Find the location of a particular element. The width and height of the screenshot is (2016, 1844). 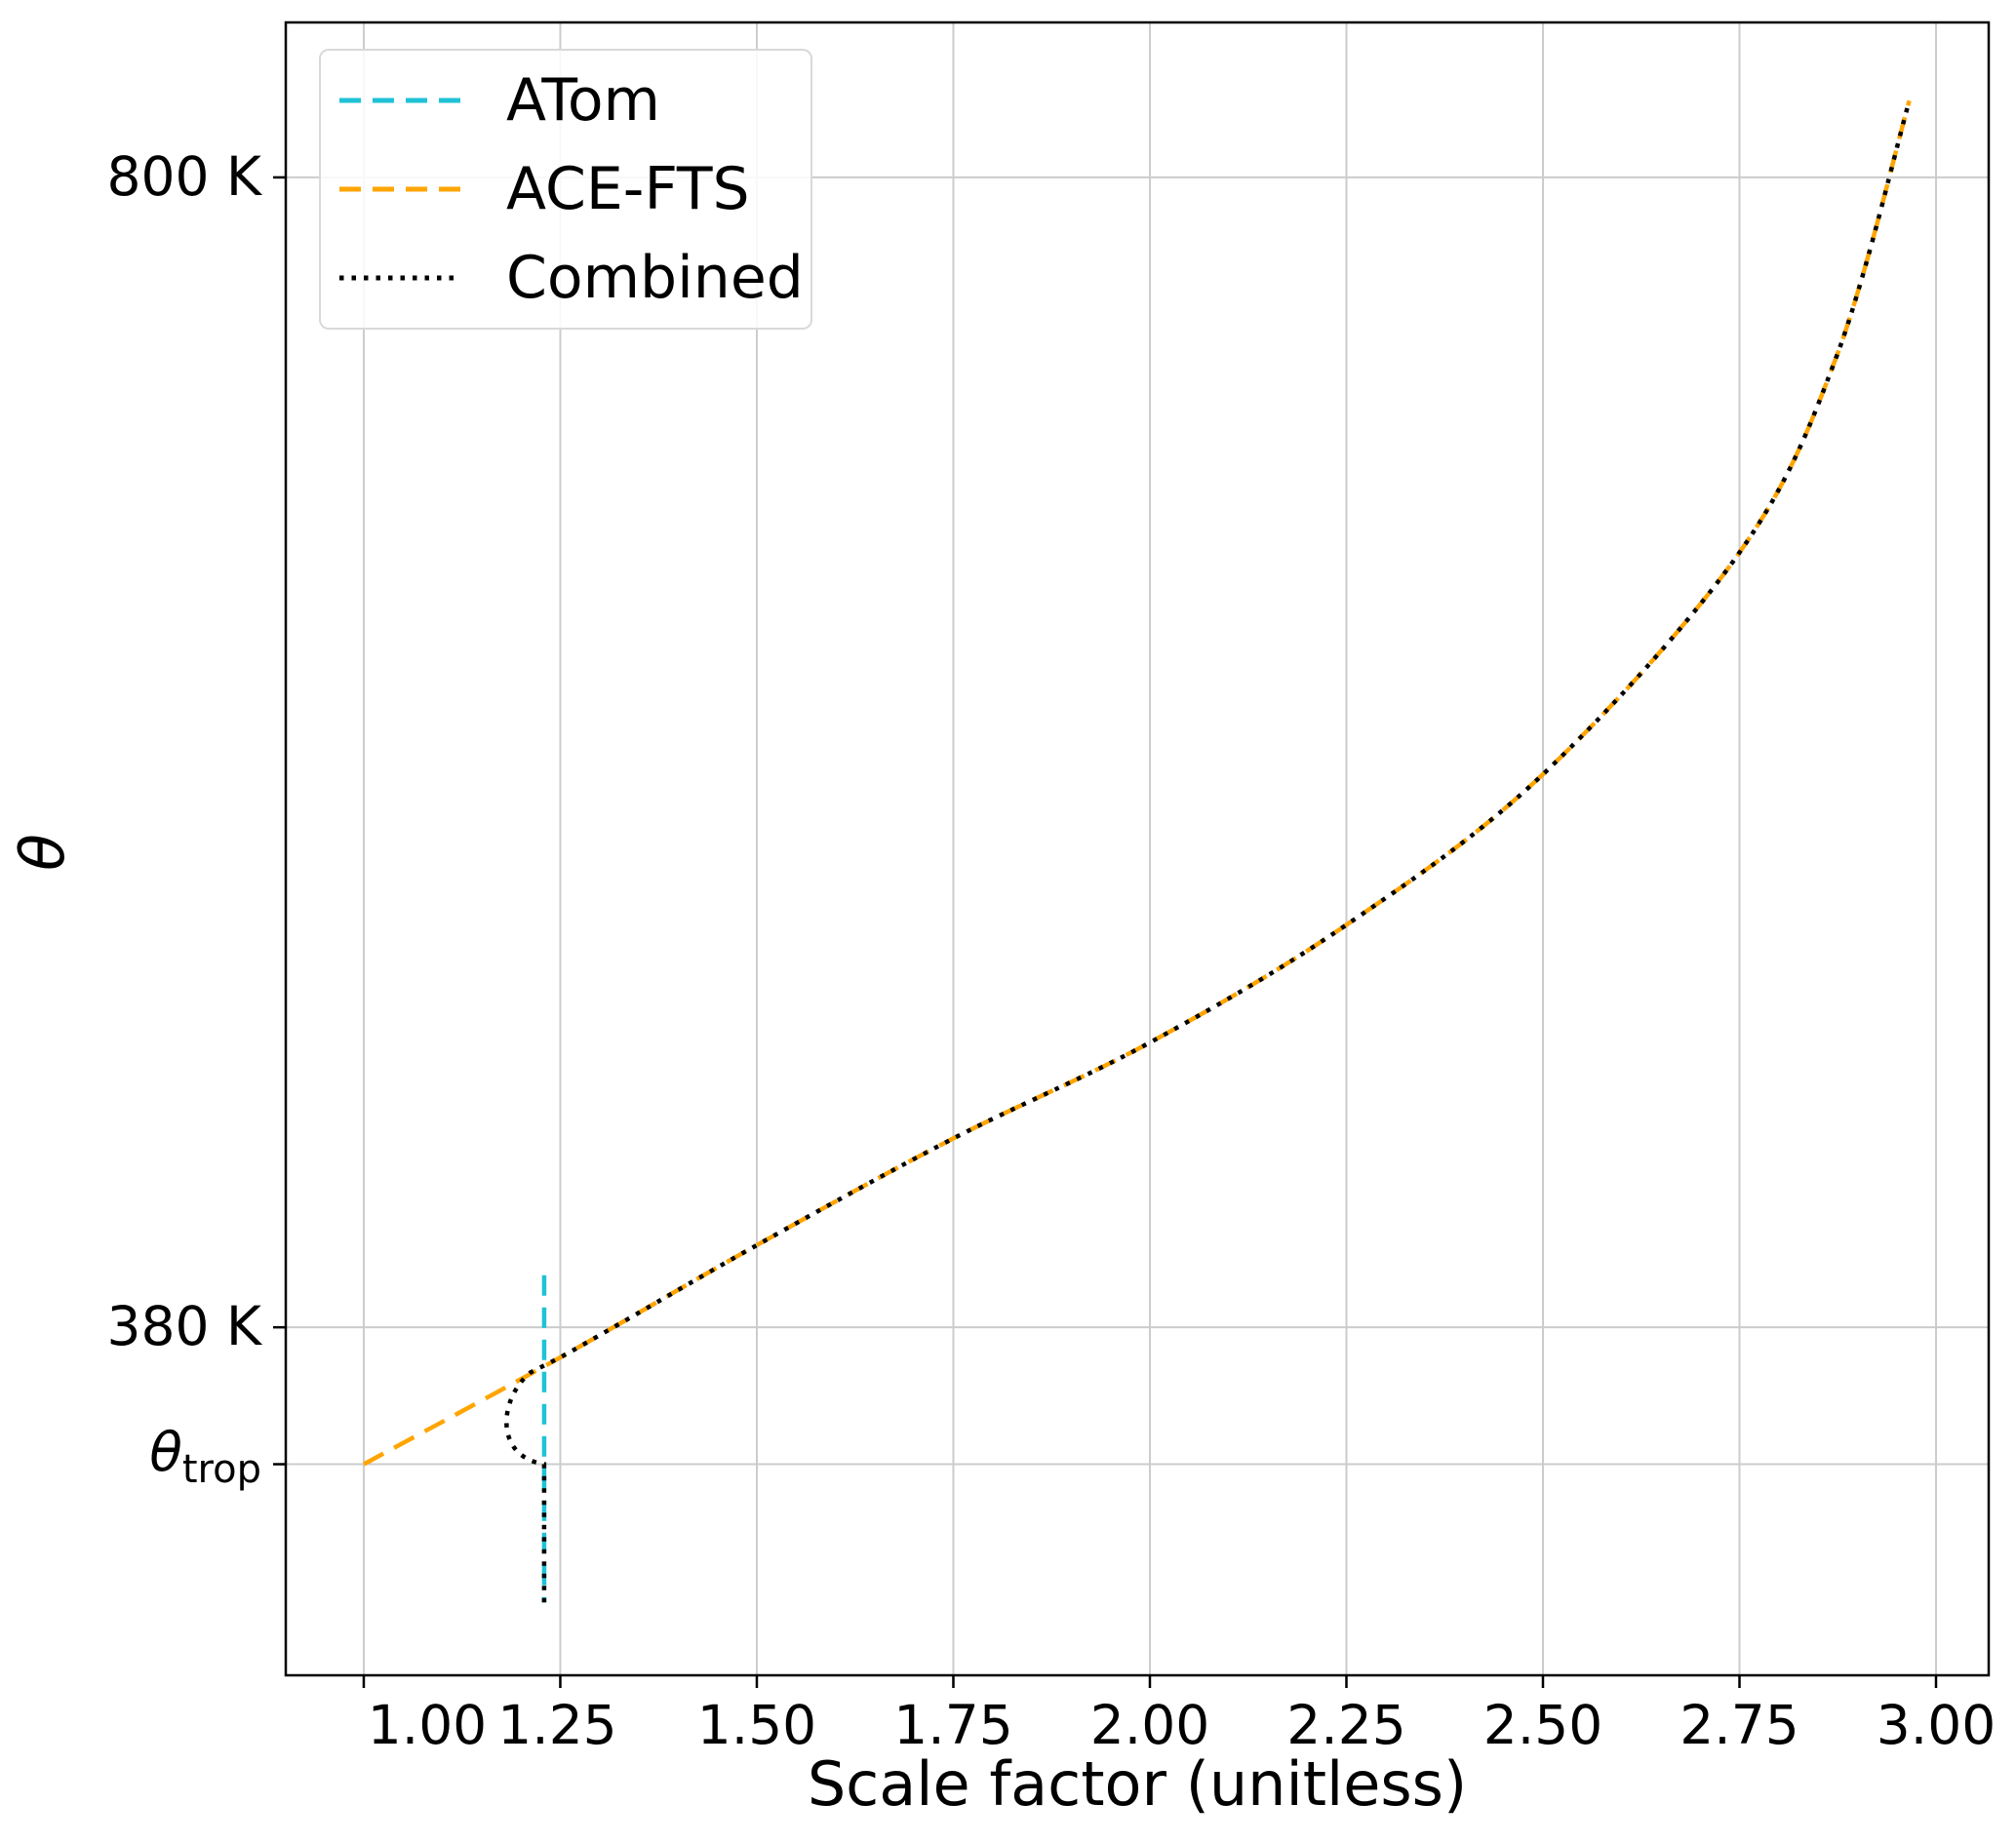

x-tick-label: 3.00 is located at coordinates (1936, 1725).